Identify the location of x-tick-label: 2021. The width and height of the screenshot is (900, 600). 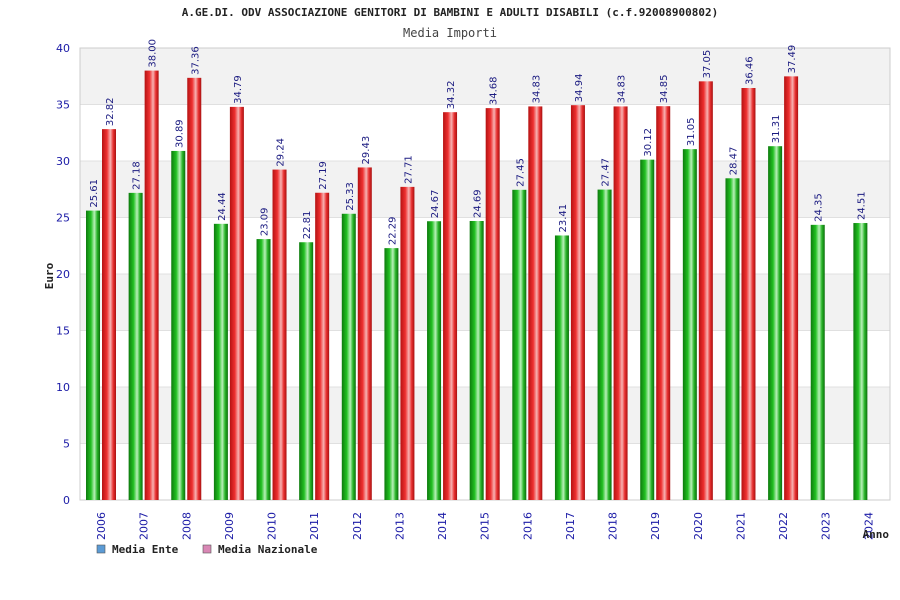
(740, 526).